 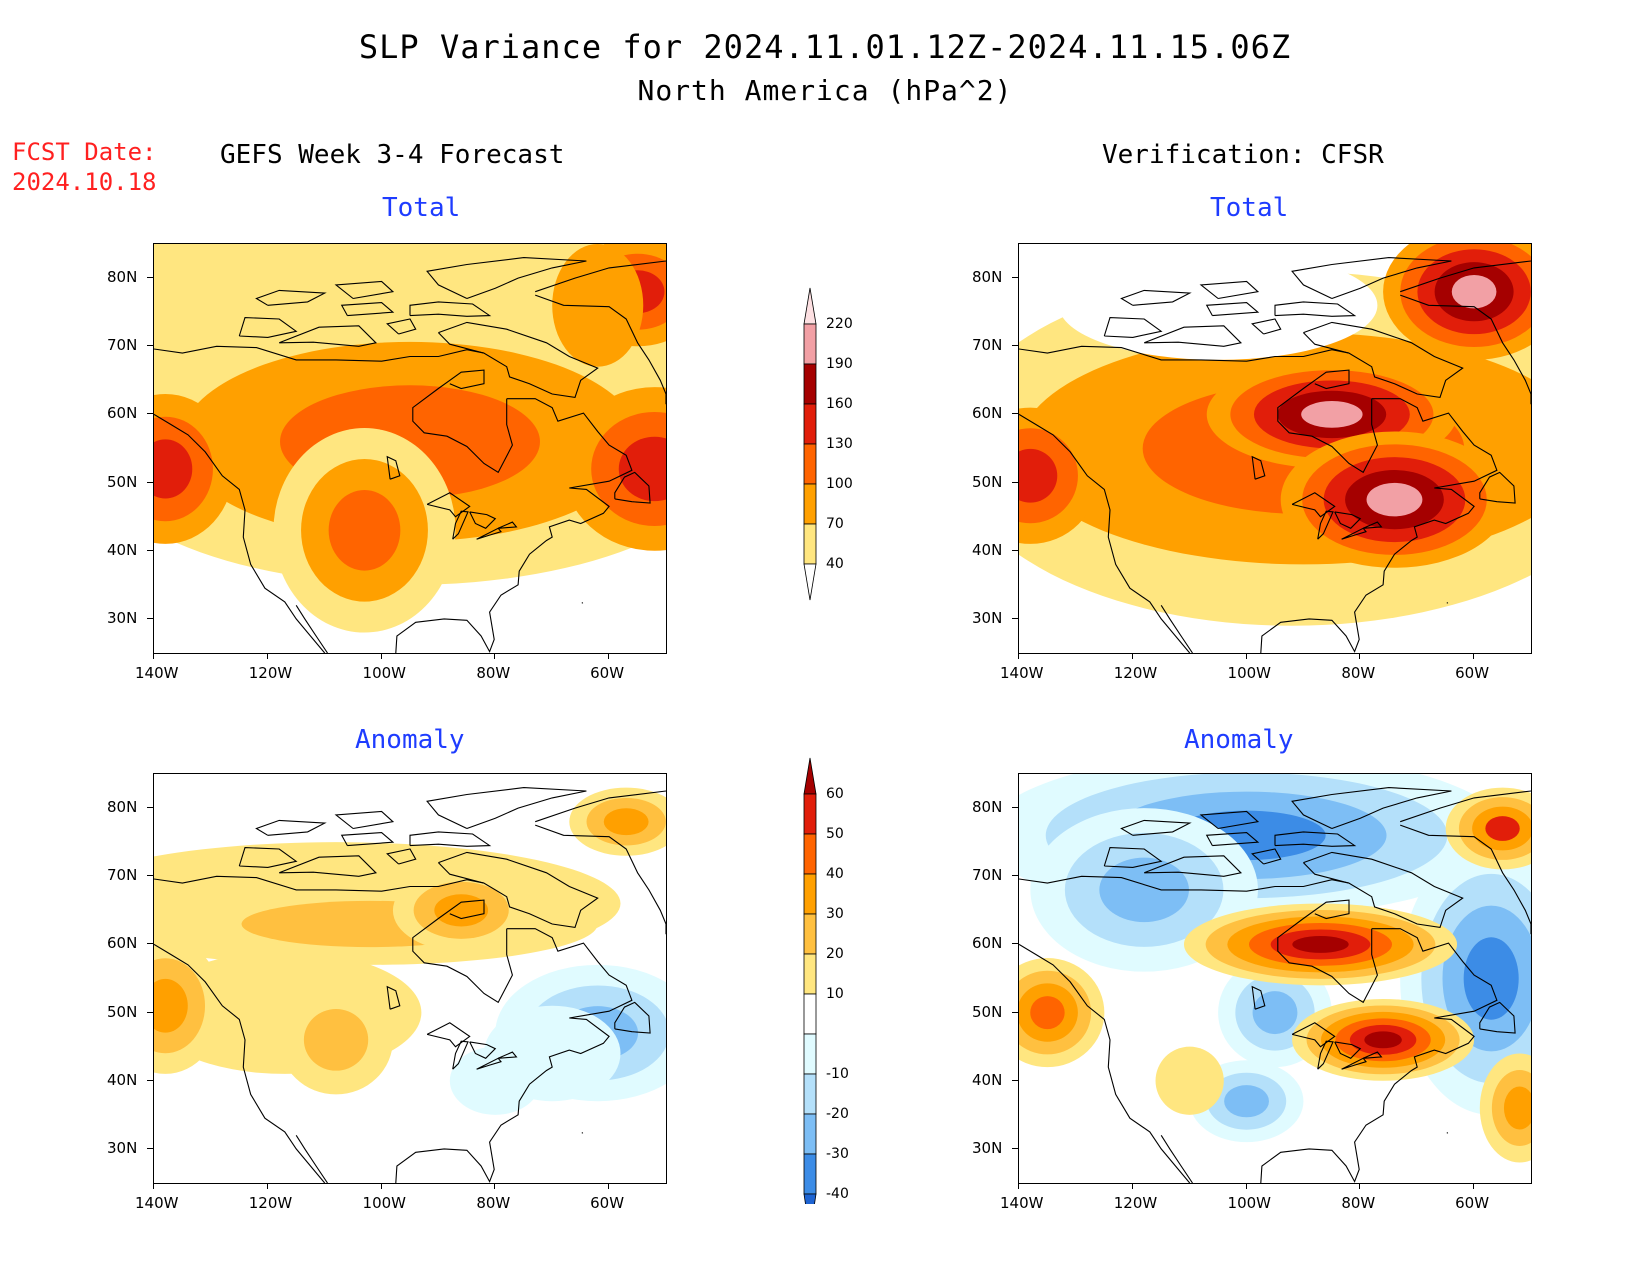 I want to click on lat-tick-label: 30N, so click(x=987, y=1147).